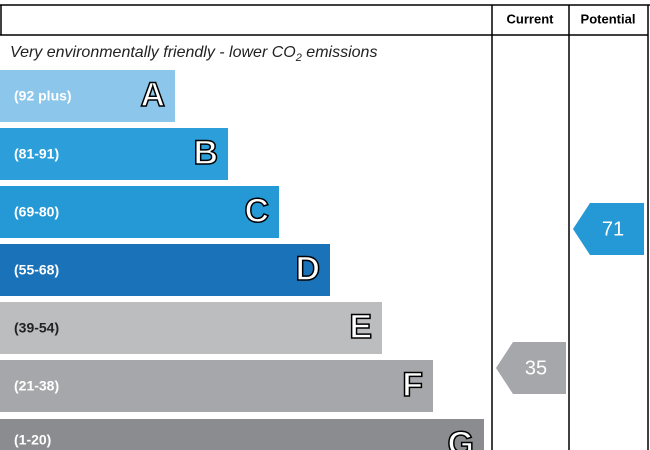 The image size is (650, 450). What do you see at coordinates (256, 211) in the screenshot?
I see `band-letter: C` at bounding box center [256, 211].